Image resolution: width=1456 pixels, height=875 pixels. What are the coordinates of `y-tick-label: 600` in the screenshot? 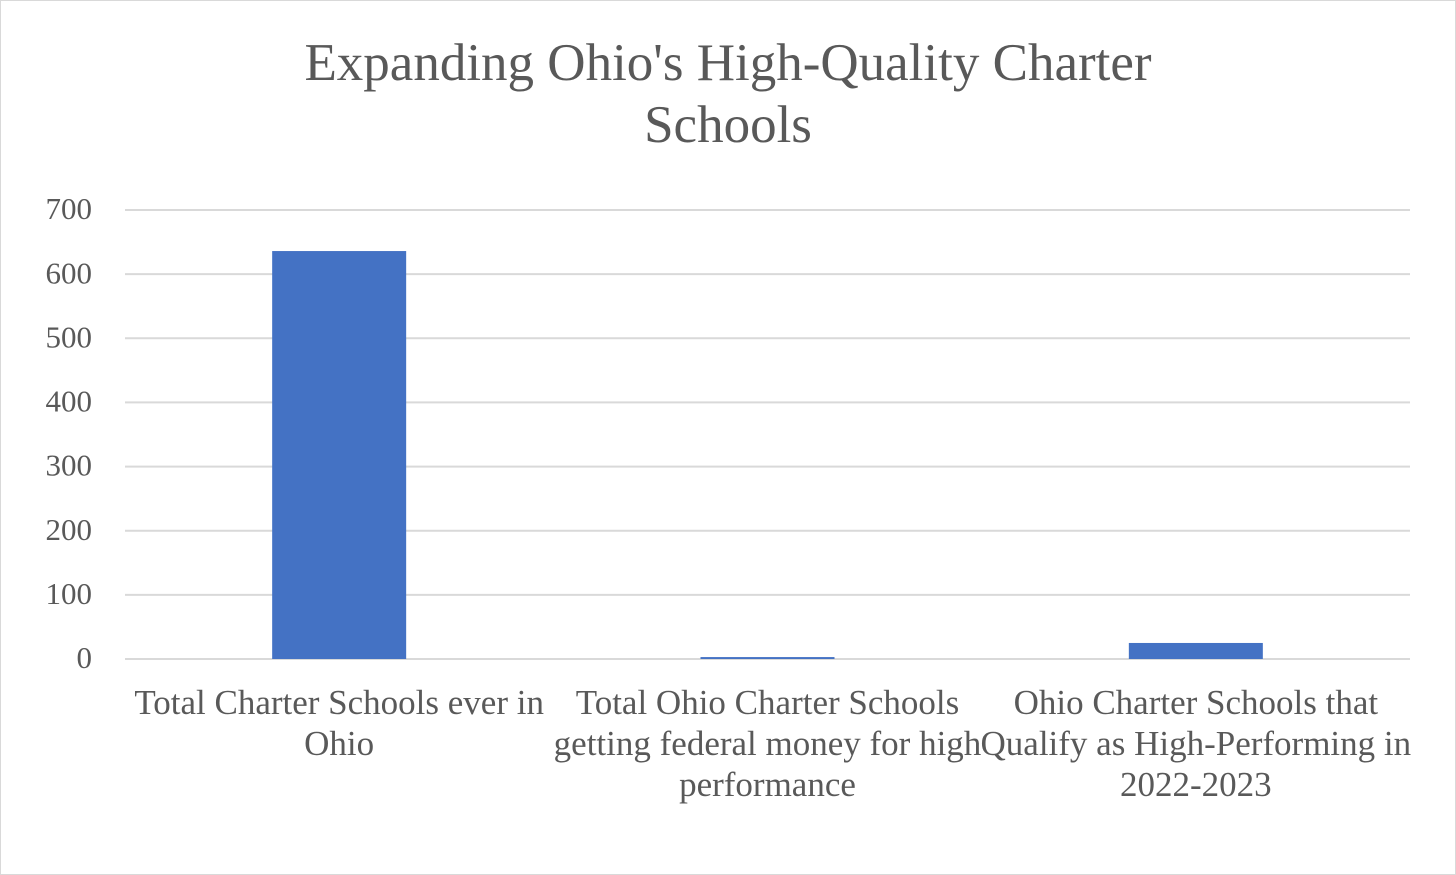 It's located at (69, 272).